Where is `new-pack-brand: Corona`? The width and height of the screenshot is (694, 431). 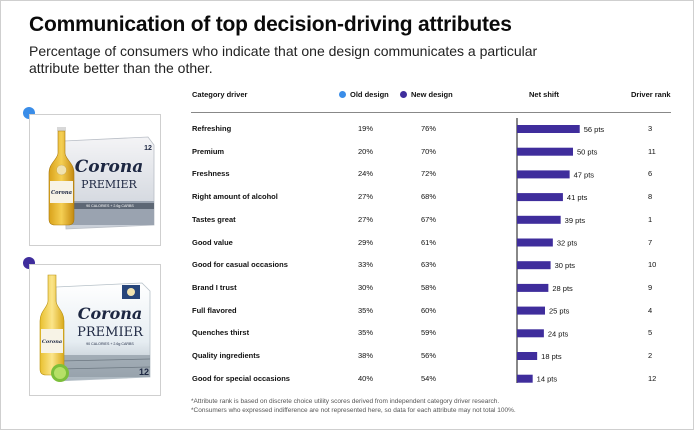
new-pack-brand: Corona is located at coordinates (110, 313).